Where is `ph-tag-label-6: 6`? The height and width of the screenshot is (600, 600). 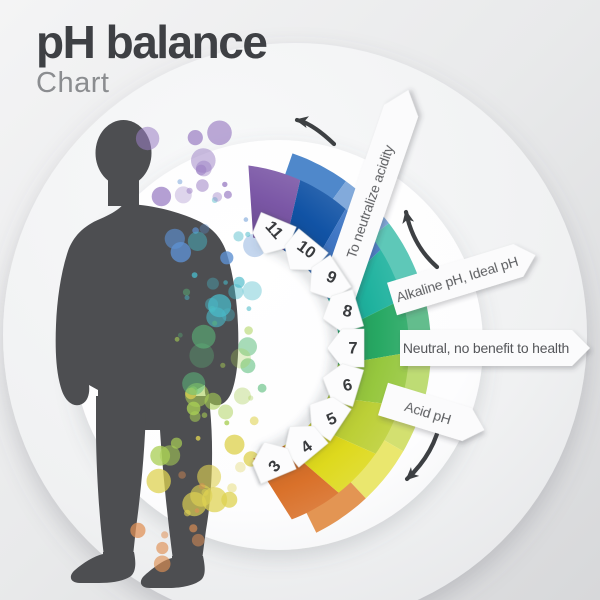 ph-tag-label-6: 6 is located at coordinates (347, 386).